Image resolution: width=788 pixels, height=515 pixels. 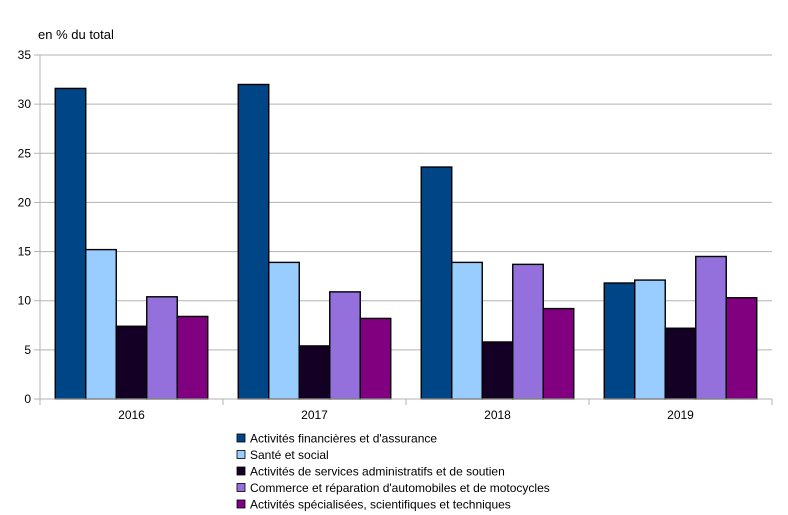 What do you see at coordinates (25, 301) in the screenshot?
I see `y-tick-label: 10` at bounding box center [25, 301].